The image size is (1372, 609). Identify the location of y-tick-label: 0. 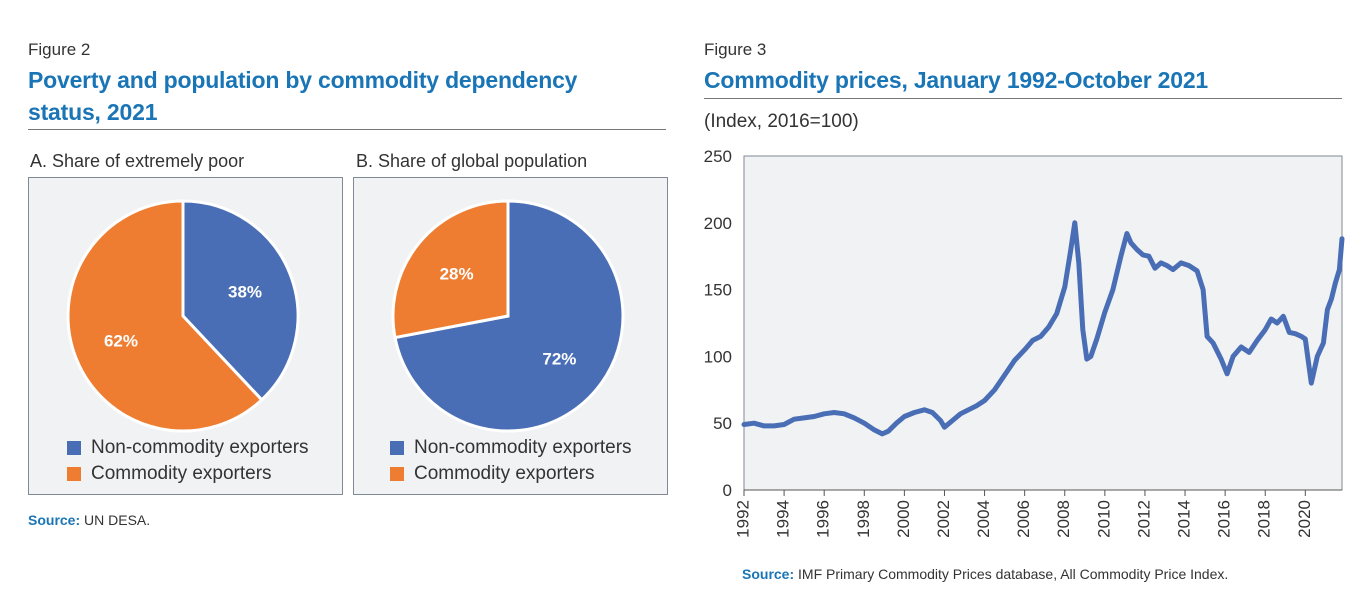
(727, 490).